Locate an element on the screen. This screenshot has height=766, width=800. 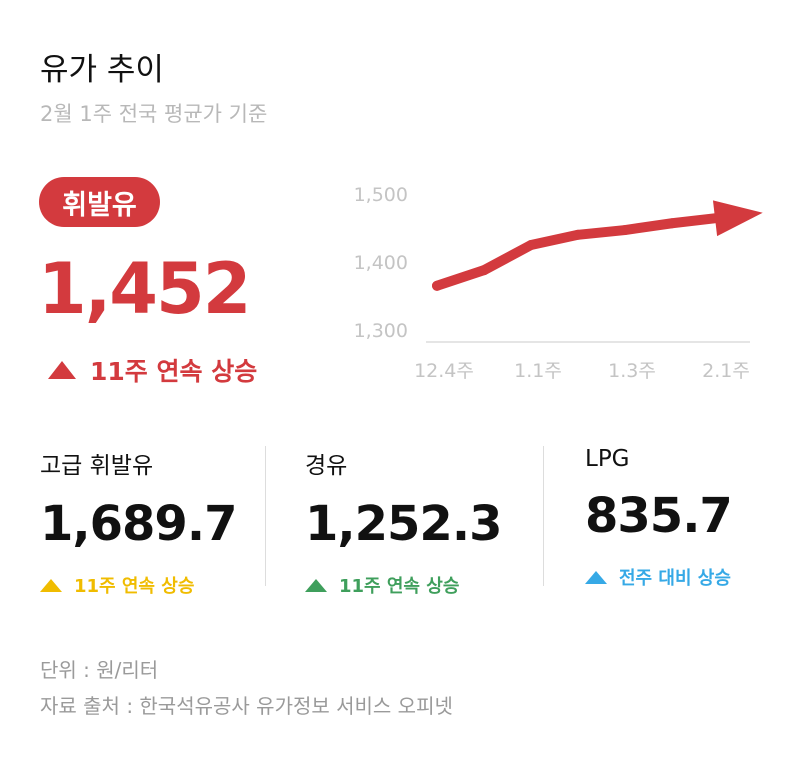
y-tick-label: 1,500 is located at coordinates (381, 195).